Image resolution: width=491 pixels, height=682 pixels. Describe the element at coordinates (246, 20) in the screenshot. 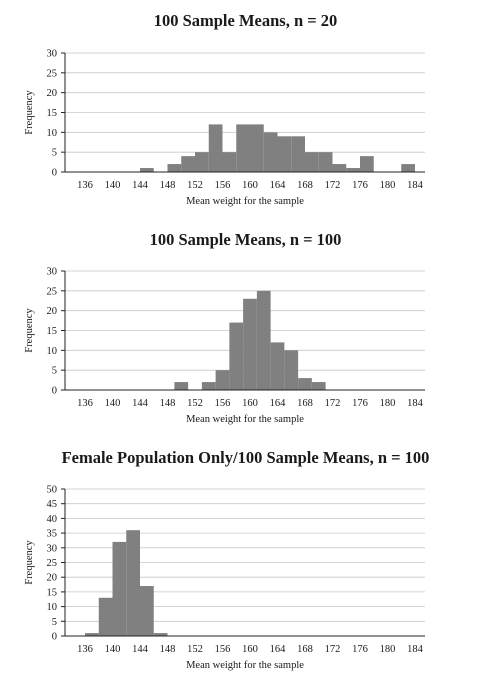

I see `chart-title: 100 Sample Means, n = 20` at that location.